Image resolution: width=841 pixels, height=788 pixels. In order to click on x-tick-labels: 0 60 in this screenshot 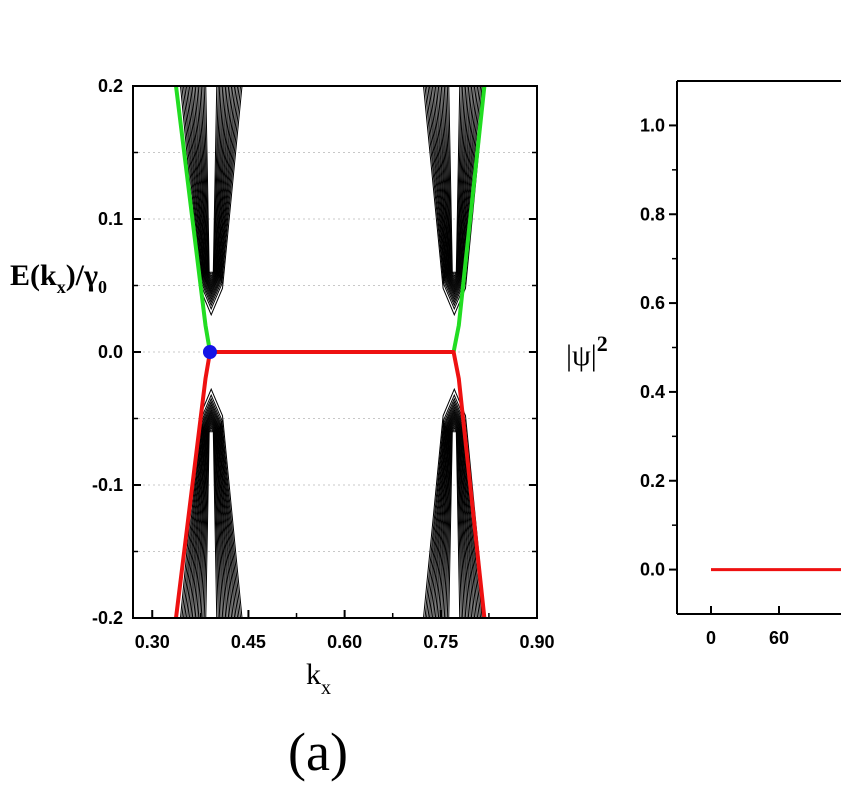, I will do `click(747, 638)`.